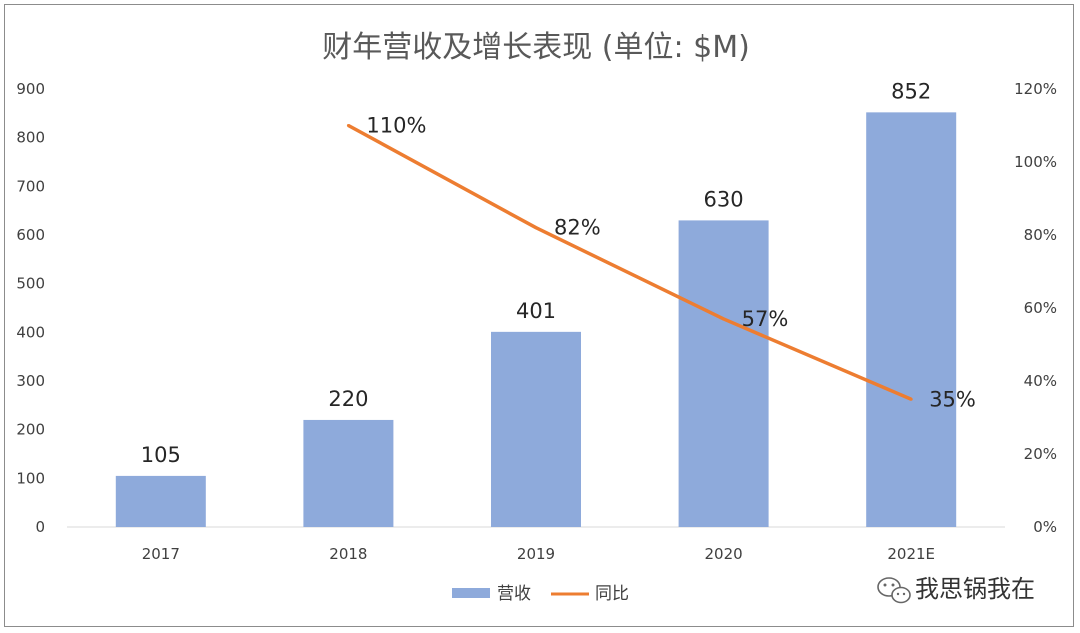 The height and width of the screenshot is (633, 1080). I want to click on legend-swatch-revenue, so click(471, 593).